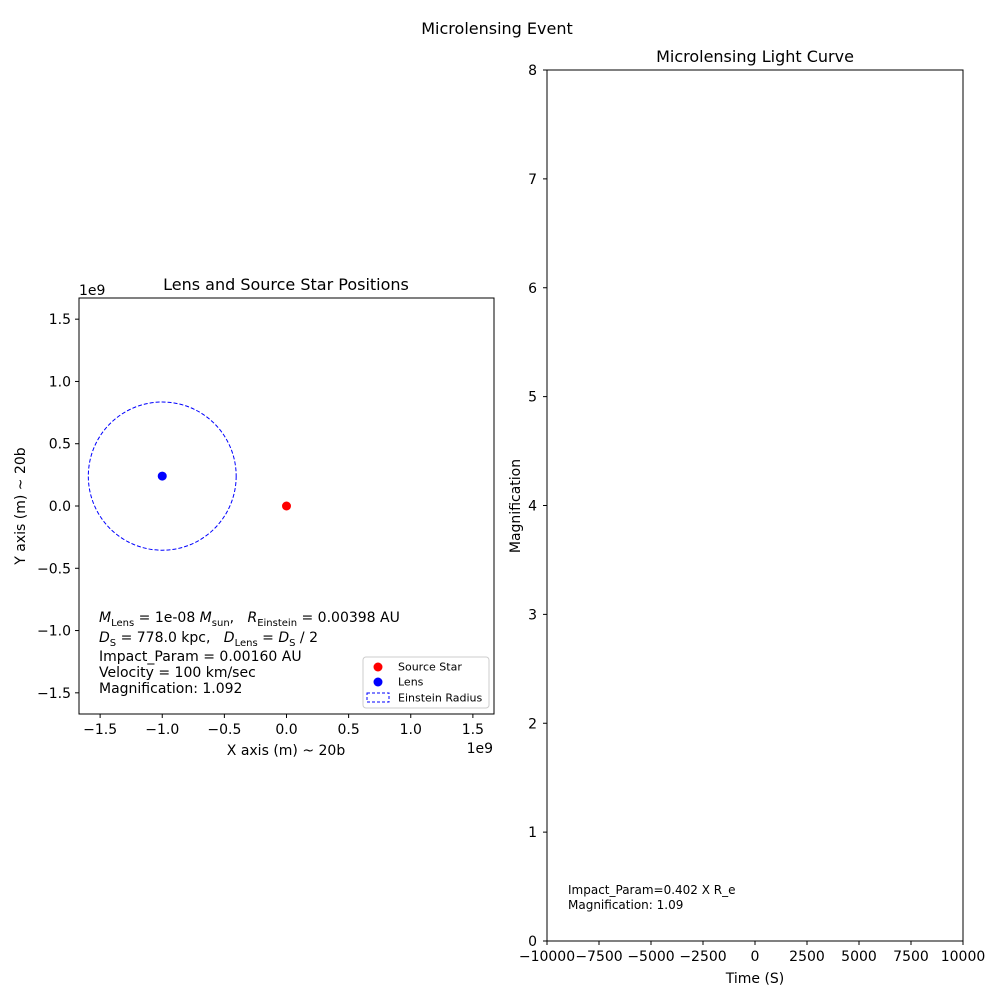 The height and width of the screenshot is (1000, 1000). What do you see at coordinates (625, 905) in the screenshot?
I see `light-curve-annotation-line-2: Magnification: 1.09` at bounding box center [625, 905].